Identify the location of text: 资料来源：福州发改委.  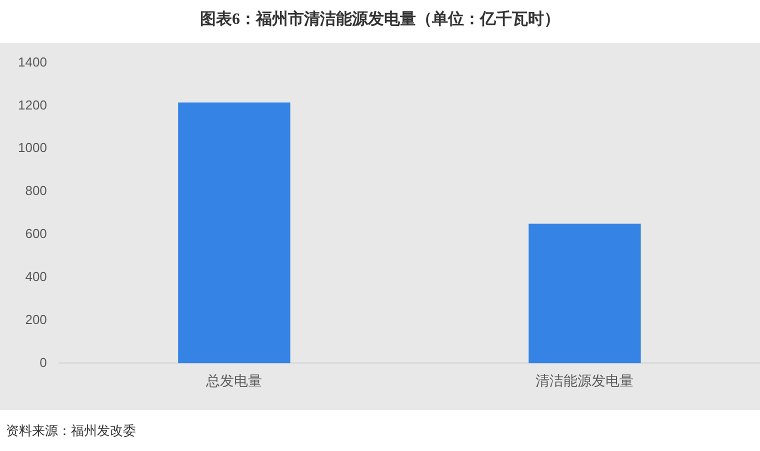
(71, 431).